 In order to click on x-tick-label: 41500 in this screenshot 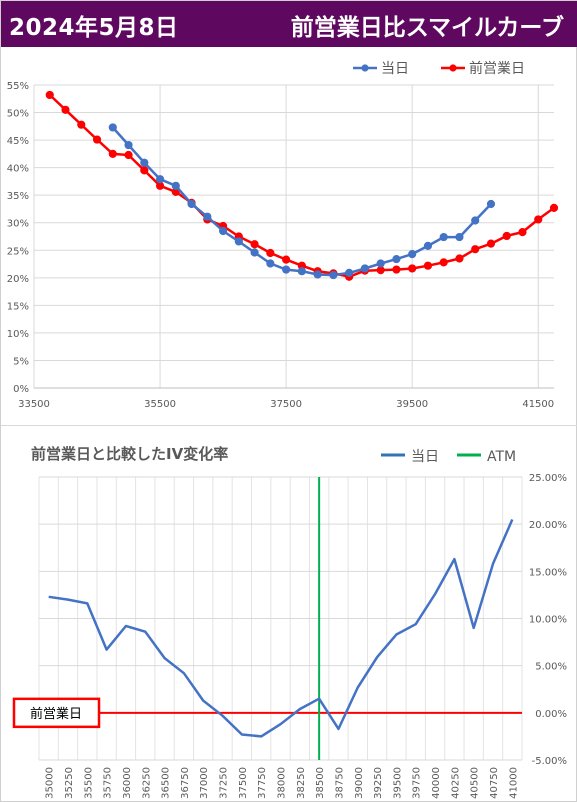, I will do `click(538, 404)`.